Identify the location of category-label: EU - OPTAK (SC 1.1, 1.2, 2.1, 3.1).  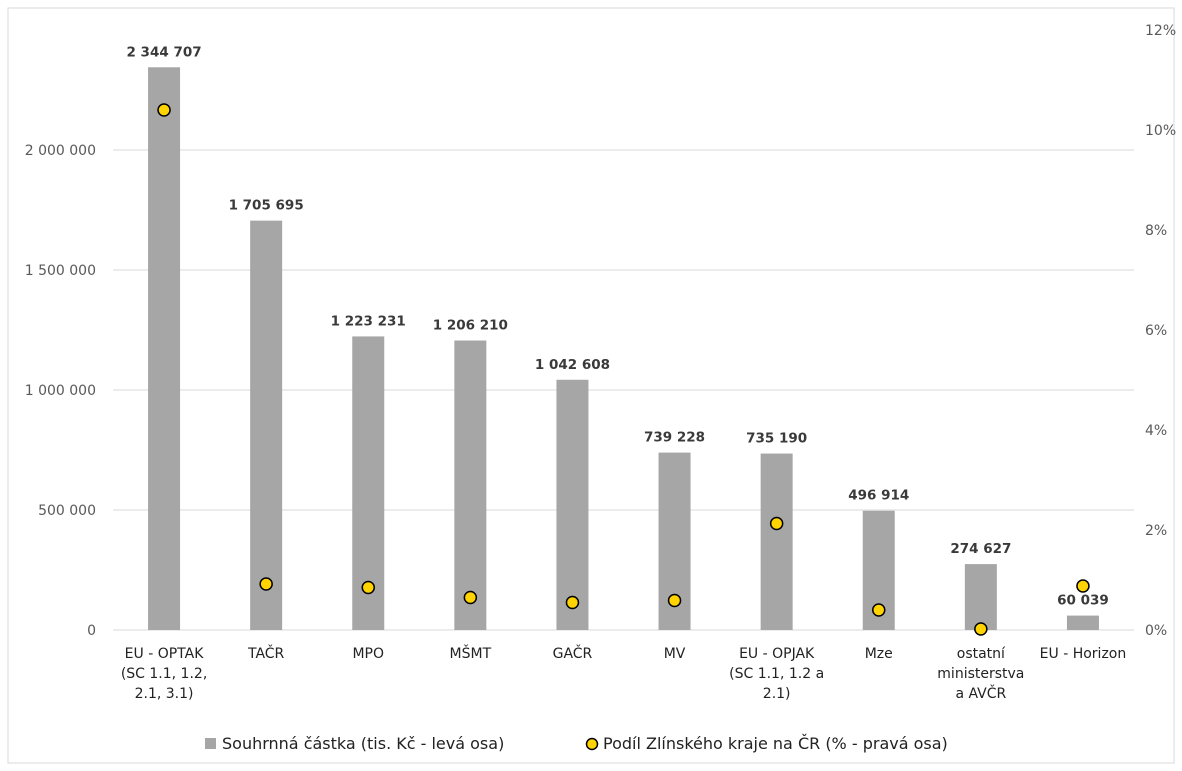
(164, 674).